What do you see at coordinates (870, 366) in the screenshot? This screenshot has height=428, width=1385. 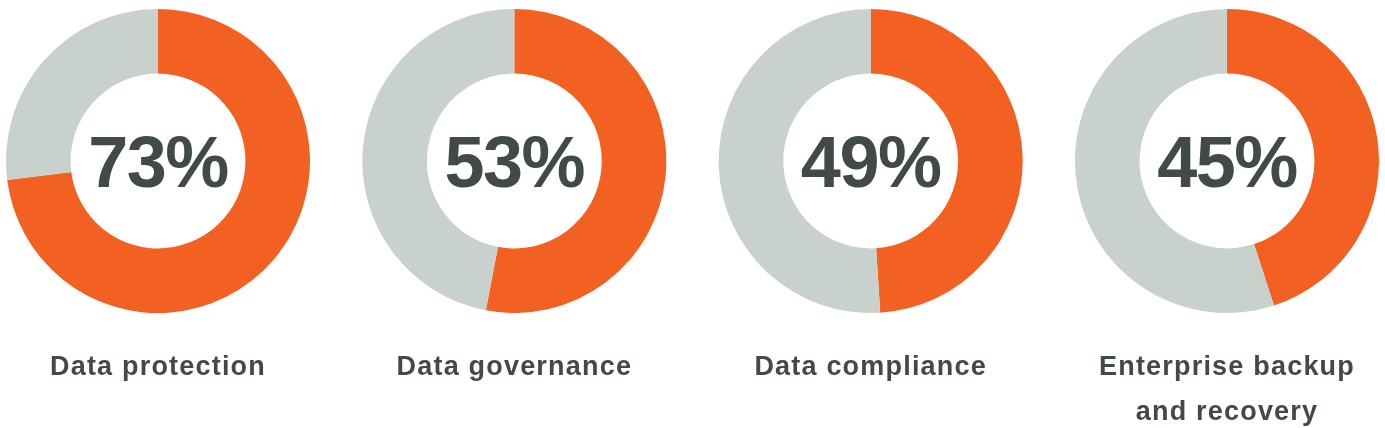 I see `text: Data compliance` at bounding box center [870, 366].